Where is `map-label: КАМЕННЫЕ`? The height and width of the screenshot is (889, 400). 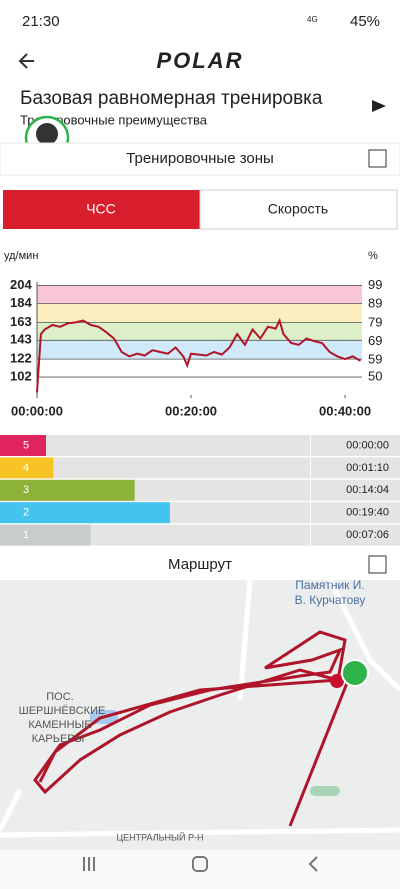 map-label: КАМЕННЫЕ is located at coordinates (59, 725).